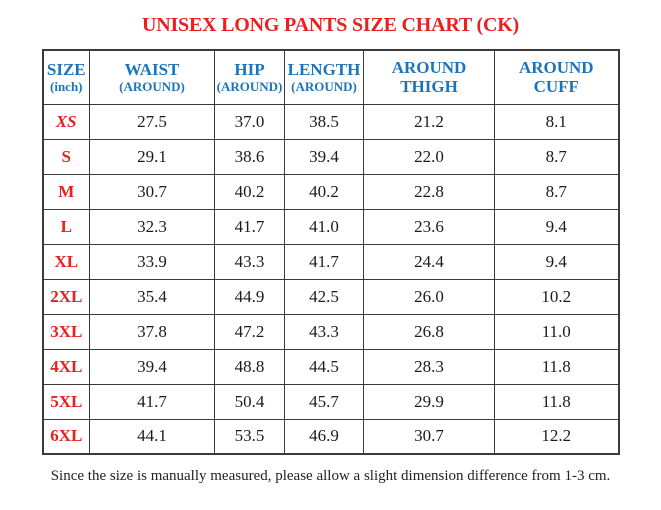 The width and height of the screenshot is (661, 510). What do you see at coordinates (249, 156) in the screenshot?
I see `measurement-value: 38.6` at bounding box center [249, 156].